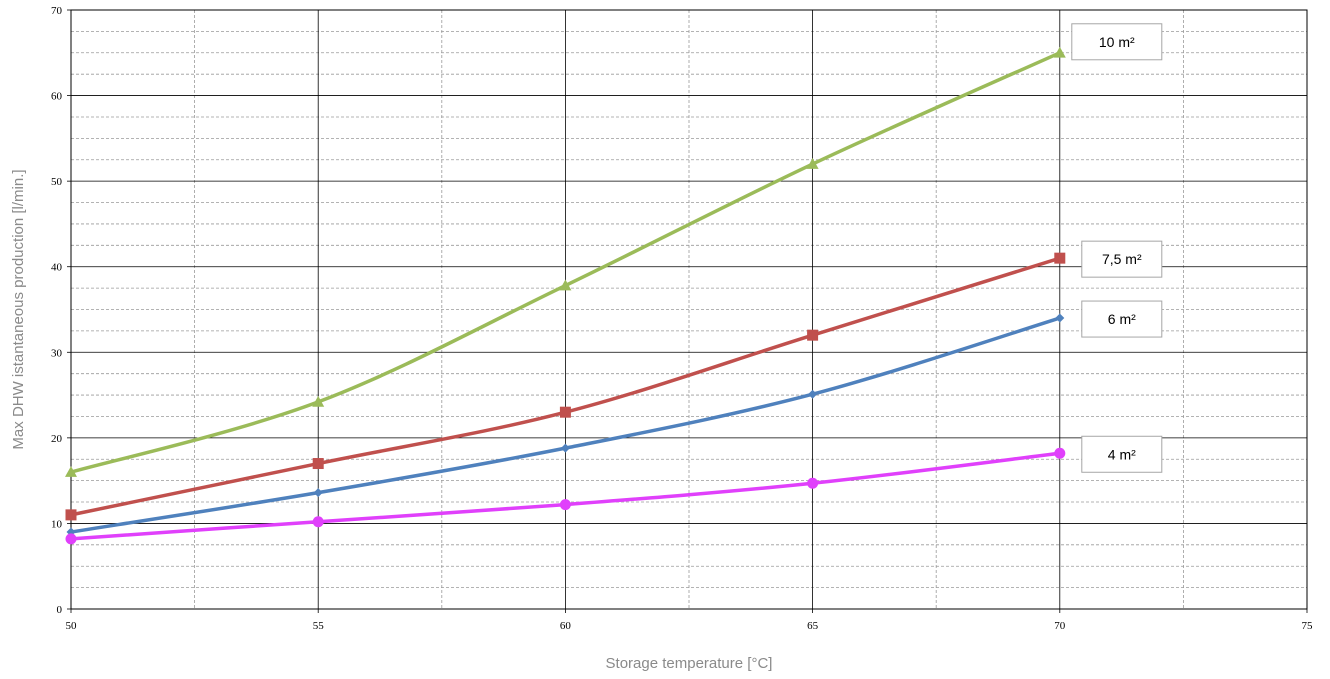 Image resolution: width=1330 pixels, height=679 pixels. What do you see at coordinates (813, 626) in the screenshot?
I see `x-tick-label: 65` at bounding box center [813, 626].